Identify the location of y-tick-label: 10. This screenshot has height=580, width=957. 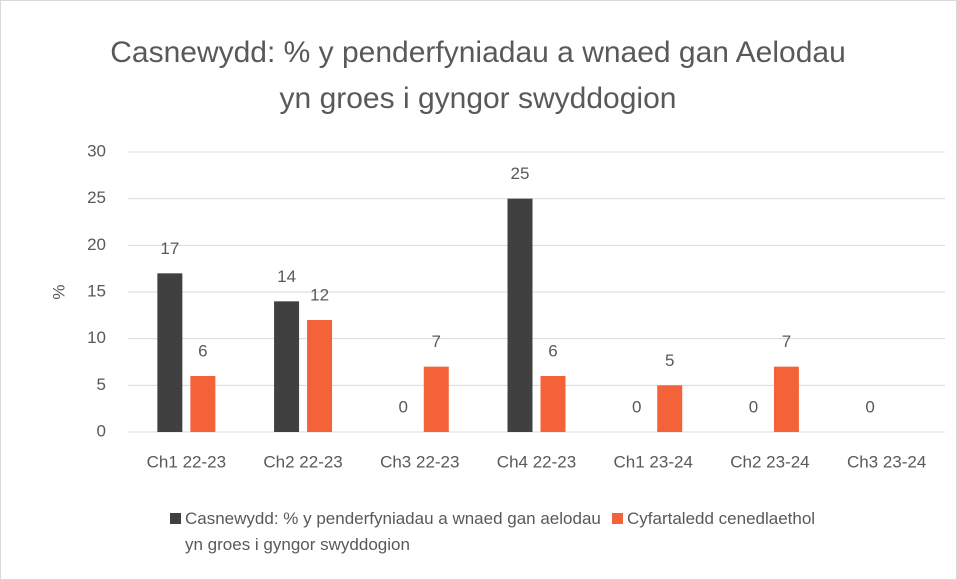
(96, 337).